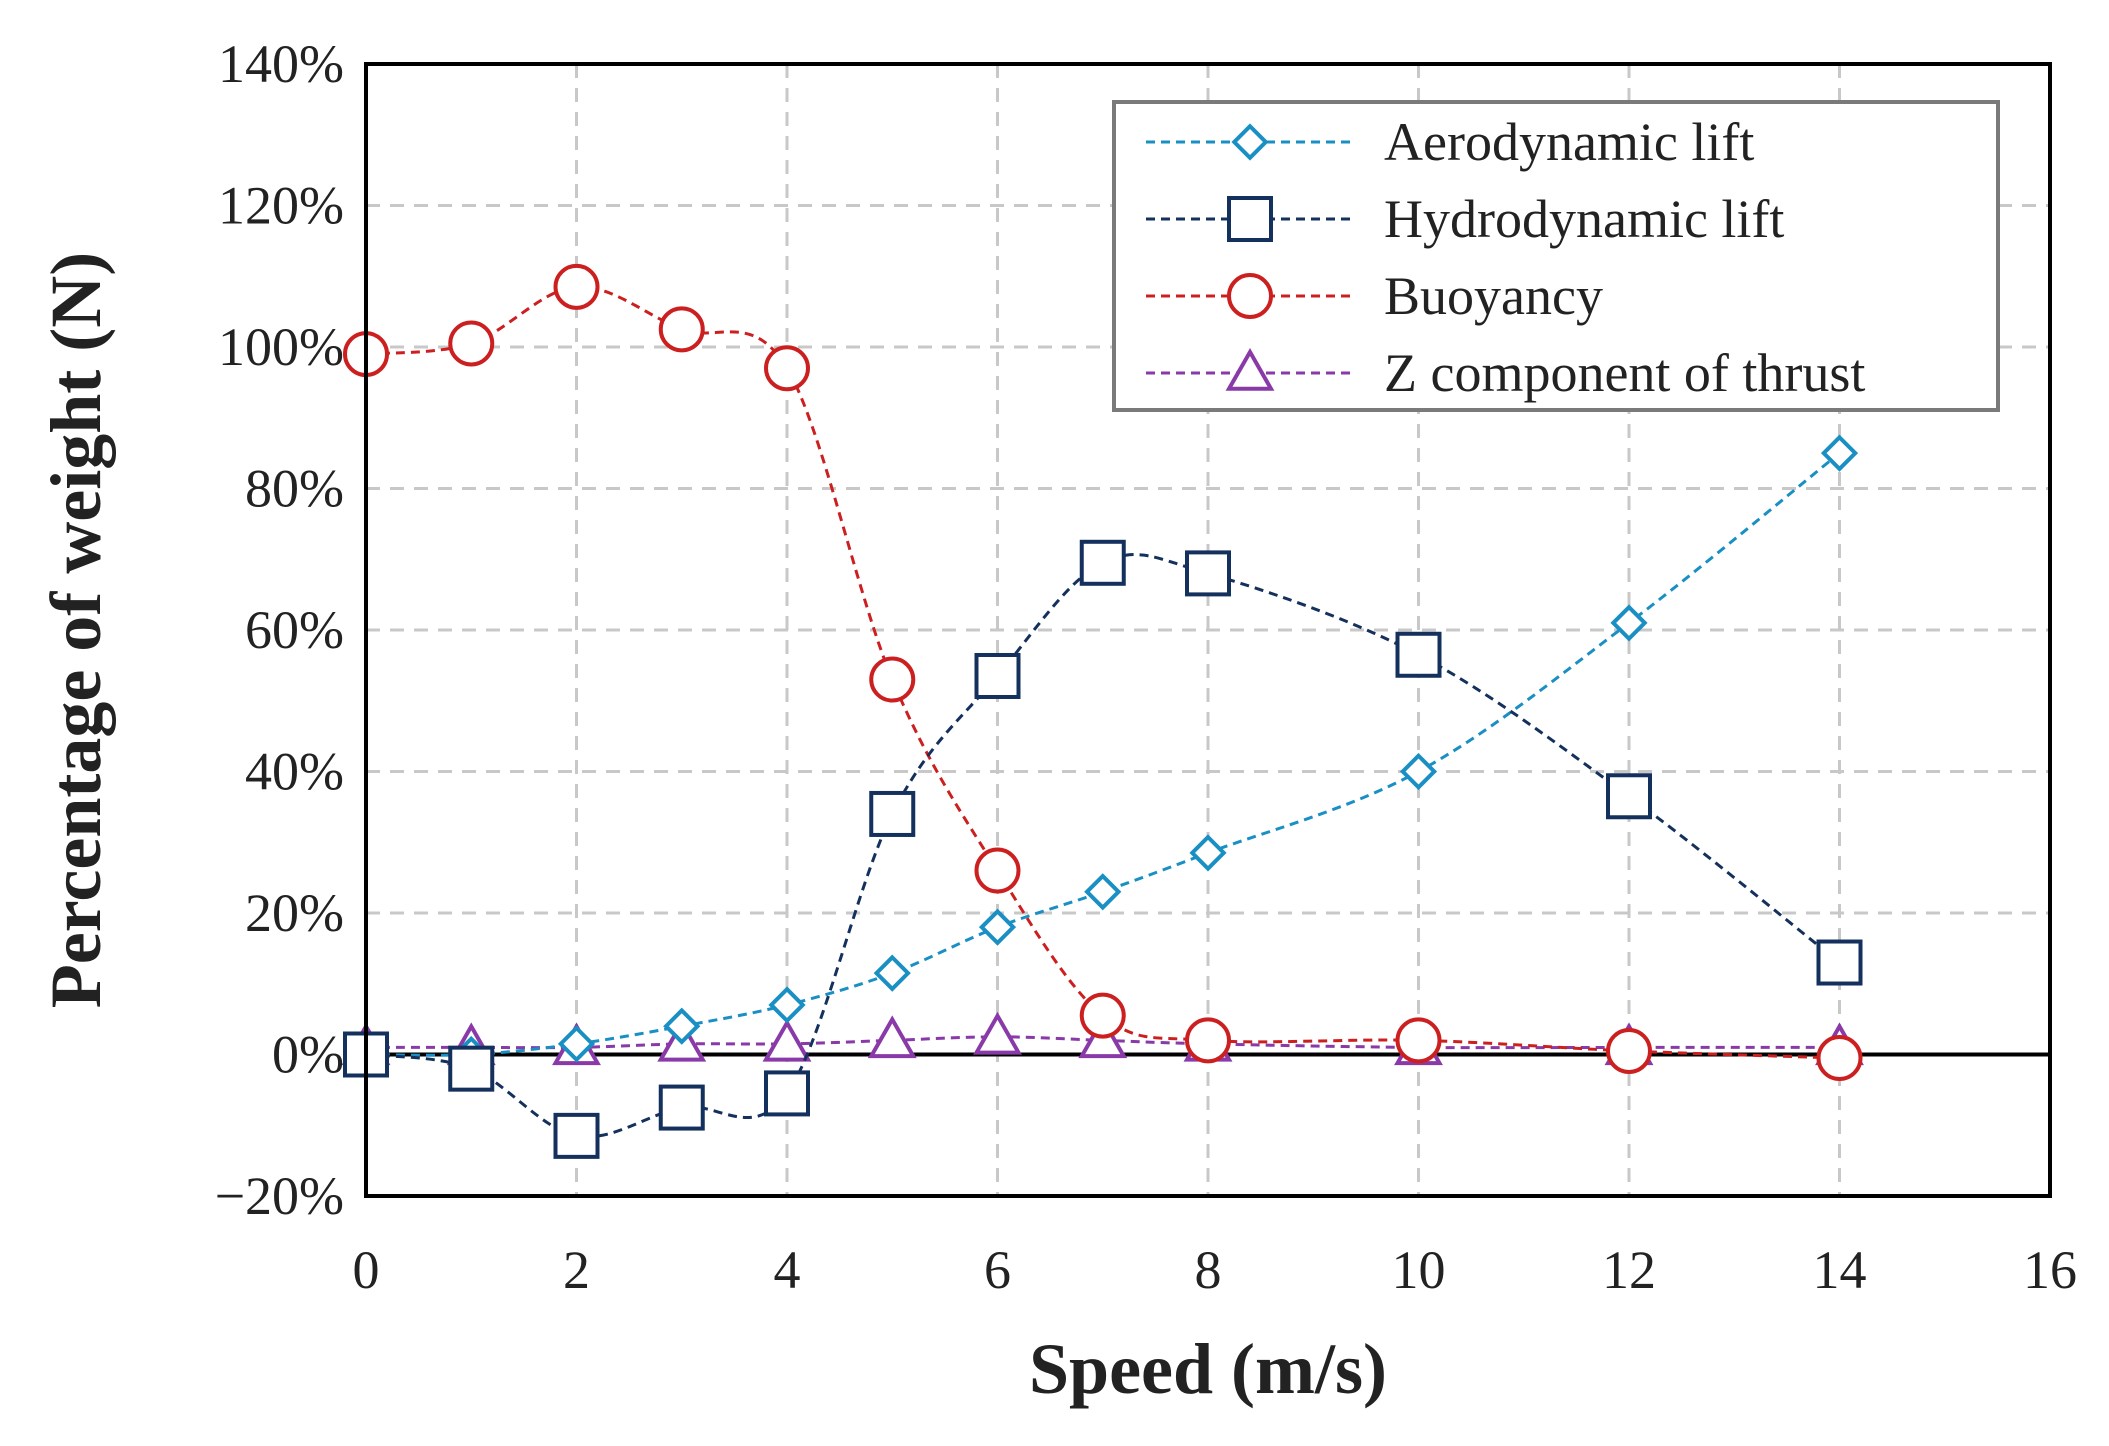  I want to click on legend-box, so click(1556, 256).